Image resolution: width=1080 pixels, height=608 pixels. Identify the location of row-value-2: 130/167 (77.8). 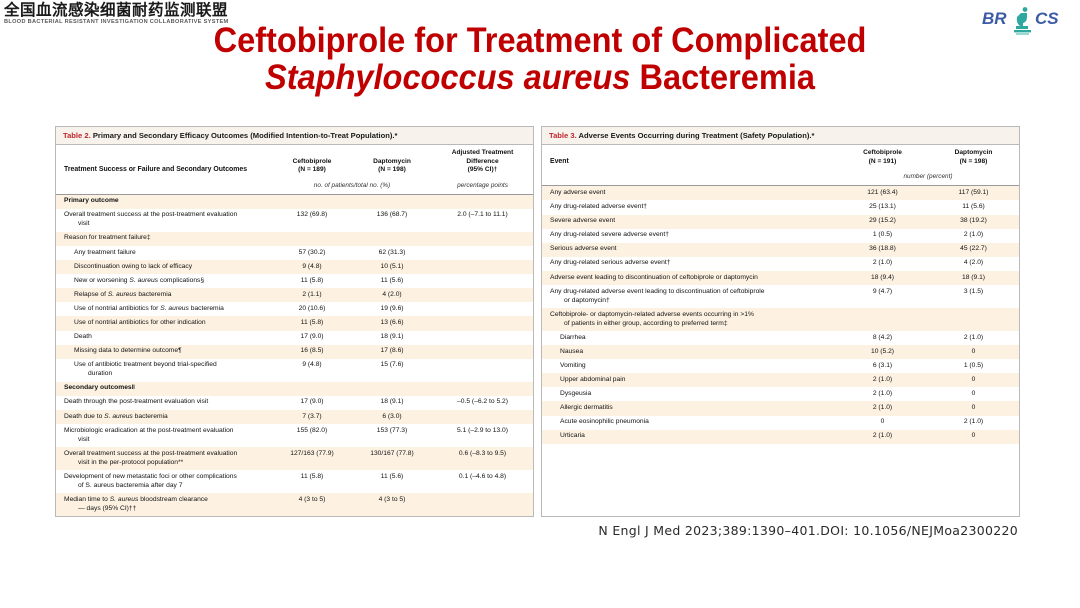
(392, 453).